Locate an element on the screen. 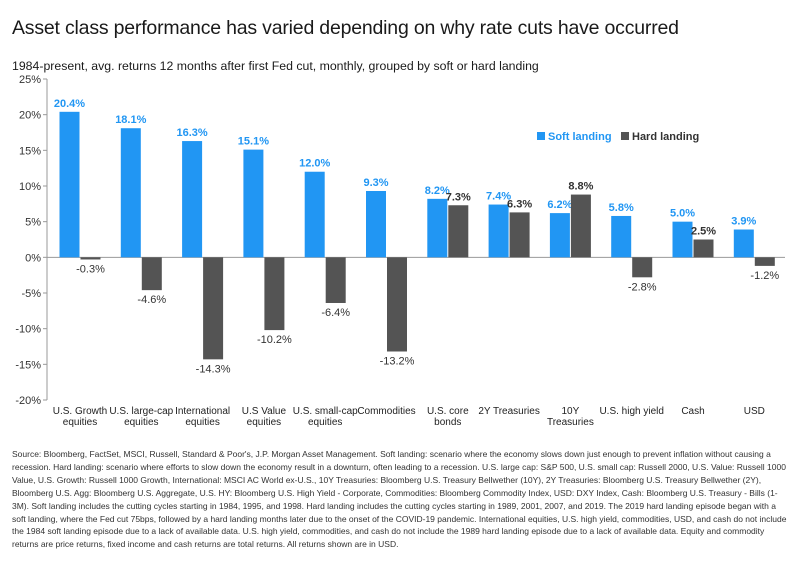 This screenshot has height=561, width=798. data-label-soft: 18.1% is located at coordinates (130, 120).